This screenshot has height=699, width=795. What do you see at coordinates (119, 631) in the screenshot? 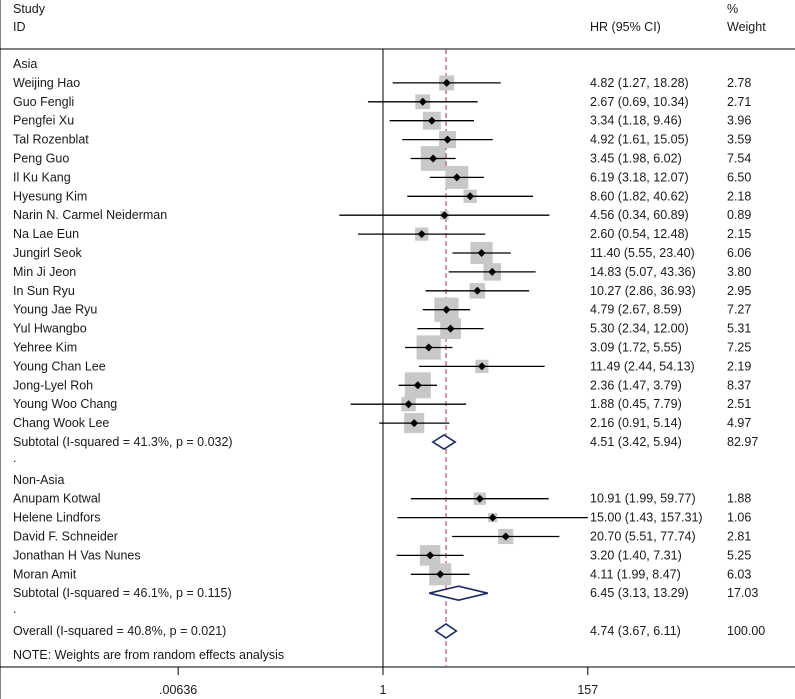
I see `overall-label: Overall (I-squared = 40.8%, p = 0.021)` at bounding box center [119, 631].